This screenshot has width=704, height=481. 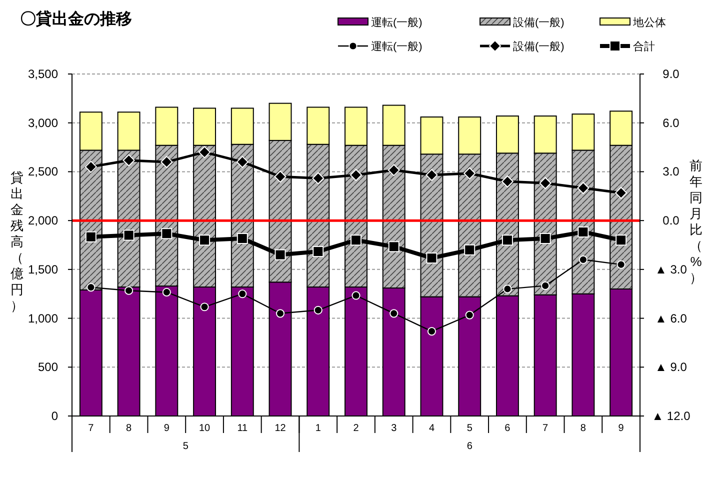 What do you see at coordinates (43, 171) in the screenshot?
I see `y-tick-label: 2,500` at bounding box center [43, 171].